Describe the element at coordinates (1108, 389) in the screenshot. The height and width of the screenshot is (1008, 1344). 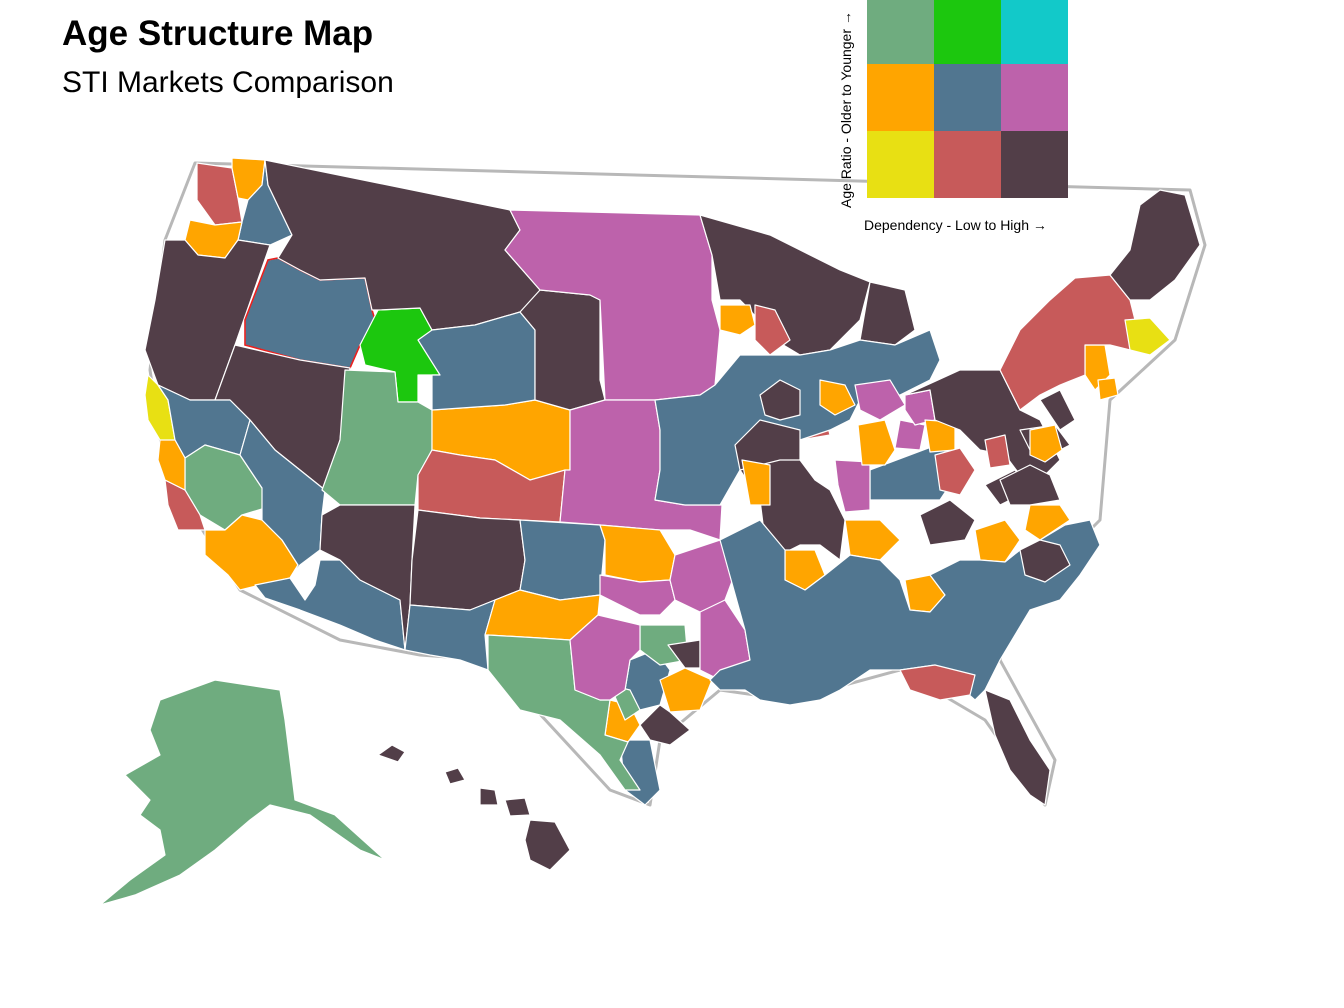
I see `region-nj-orange` at that location.